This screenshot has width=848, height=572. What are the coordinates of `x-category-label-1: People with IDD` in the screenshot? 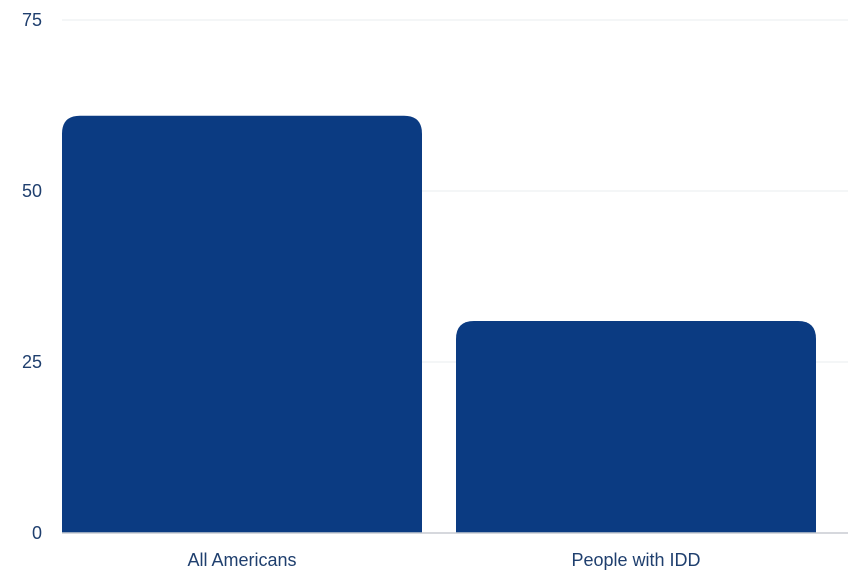 It's located at (635, 560).